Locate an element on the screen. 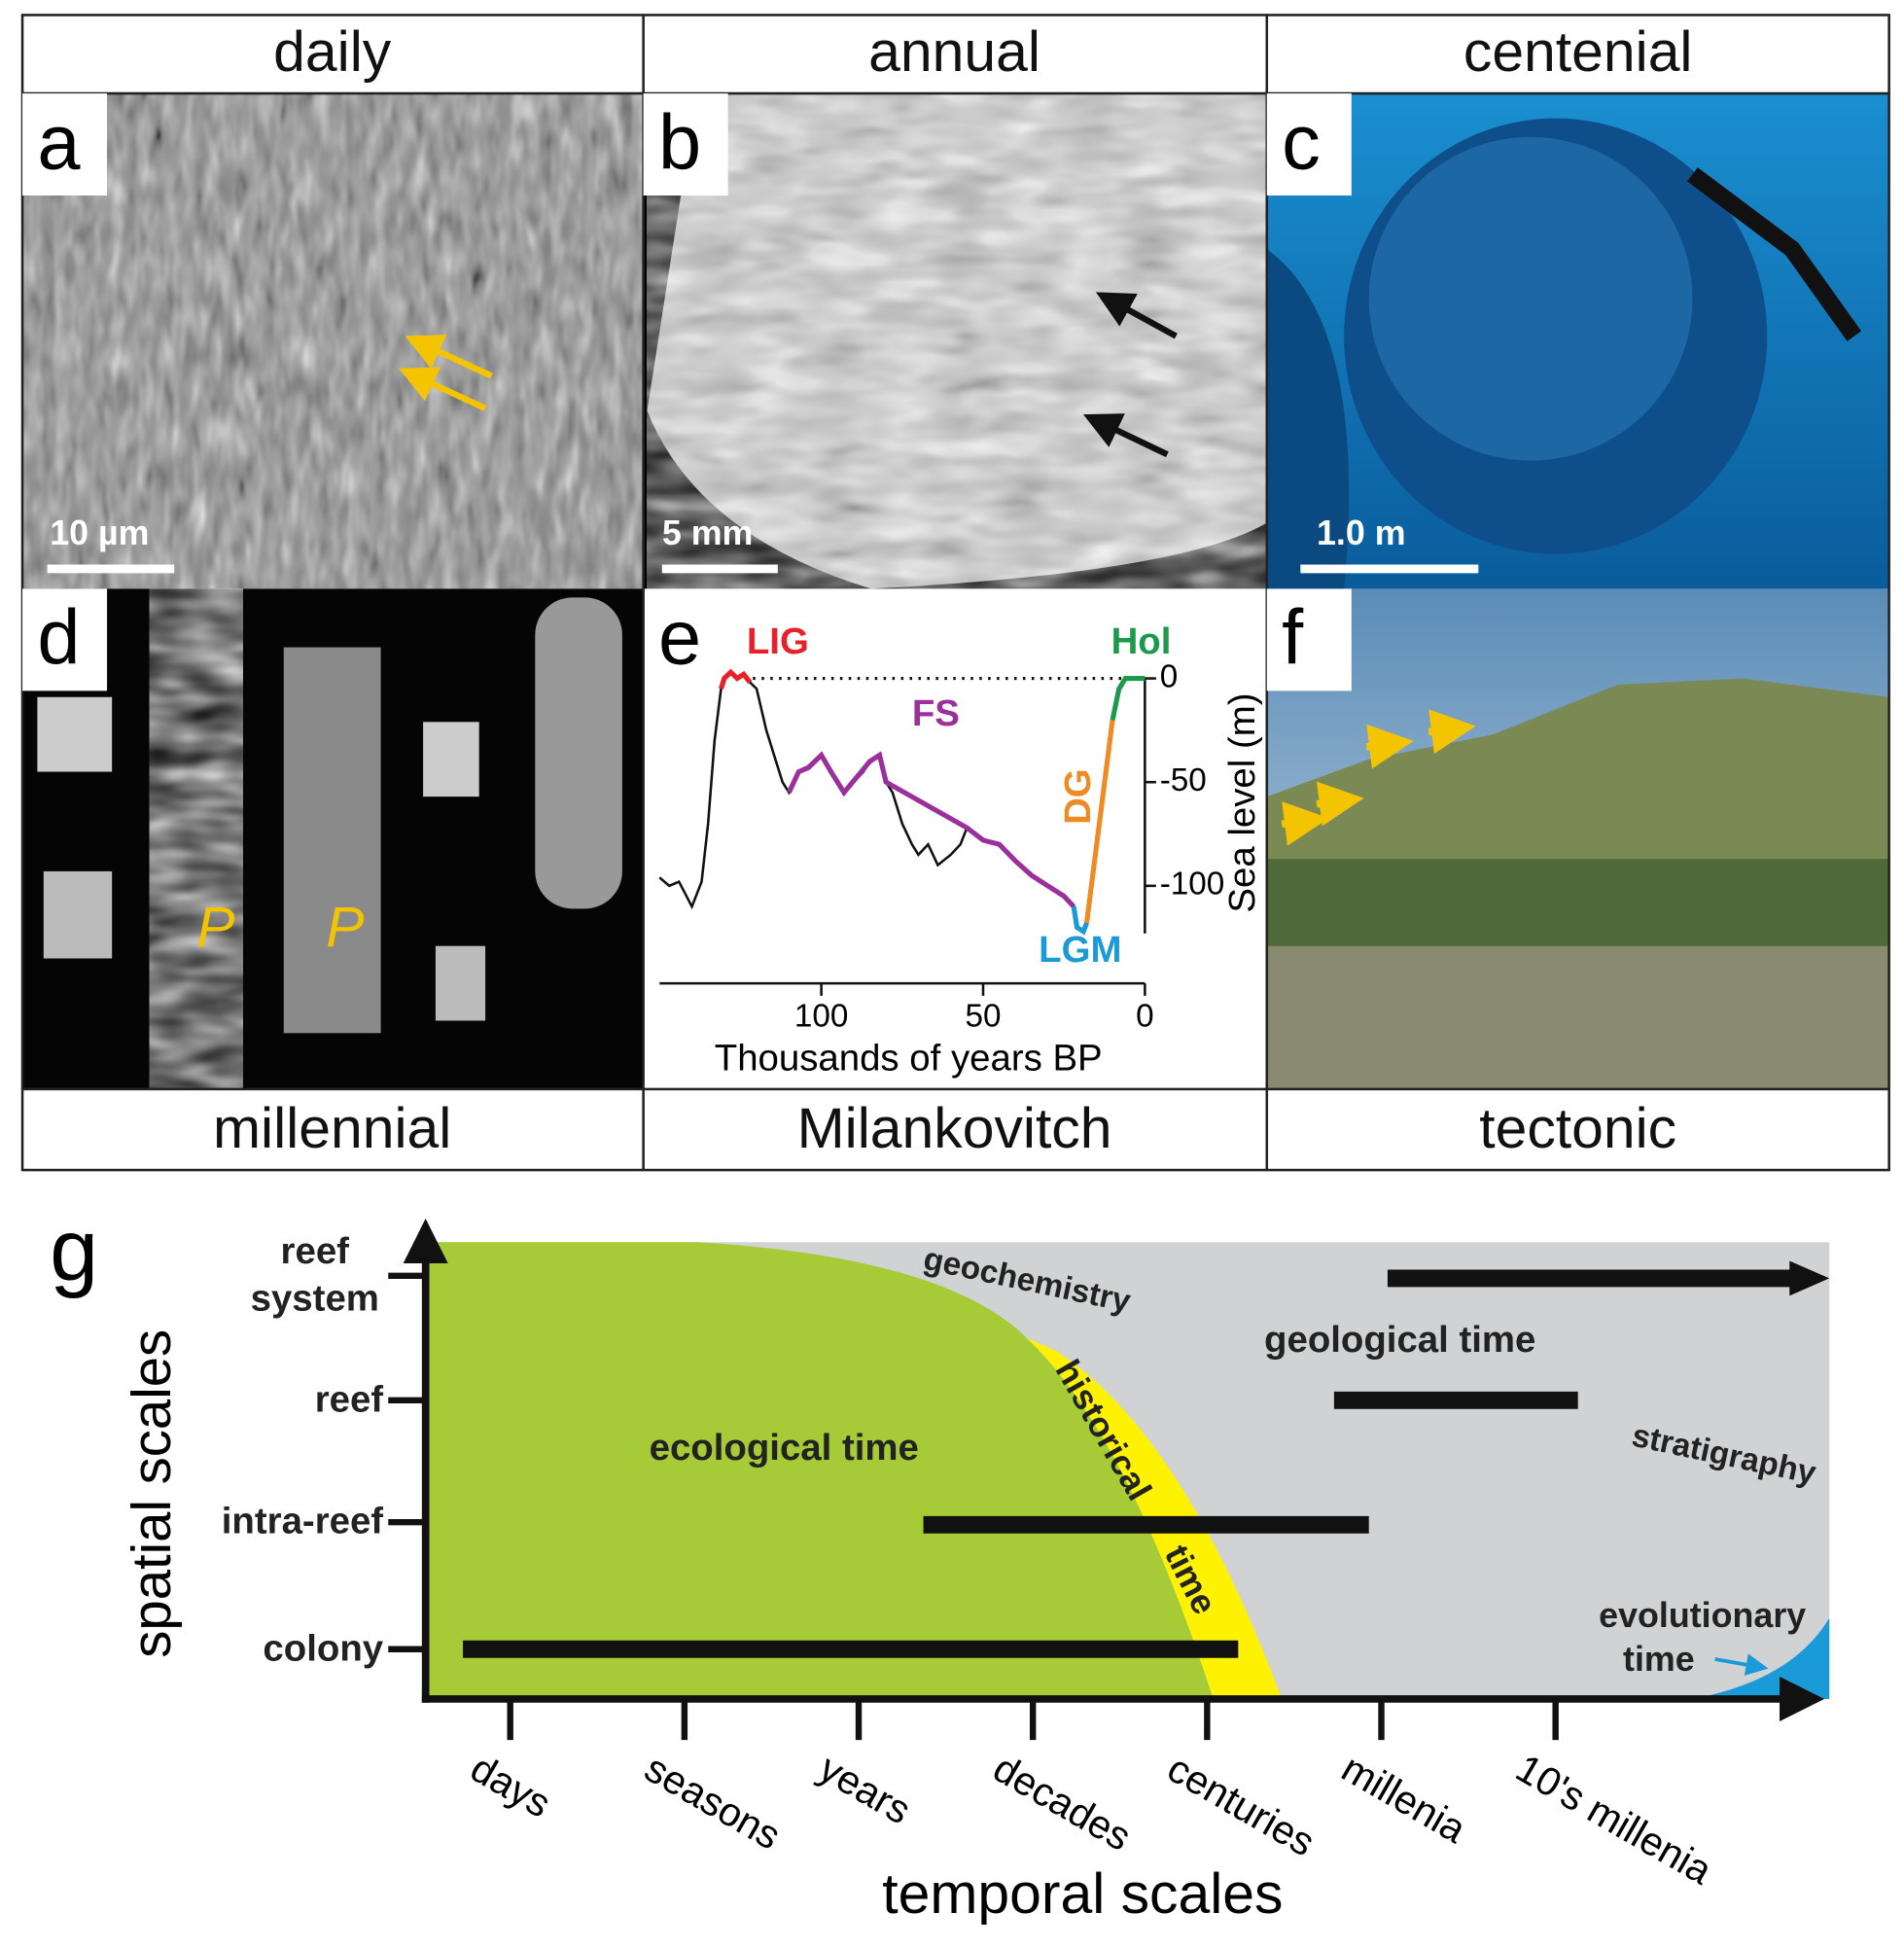 The image size is (1904, 1948). x-axis-title: Thousands of years BP is located at coordinates (909, 1059).